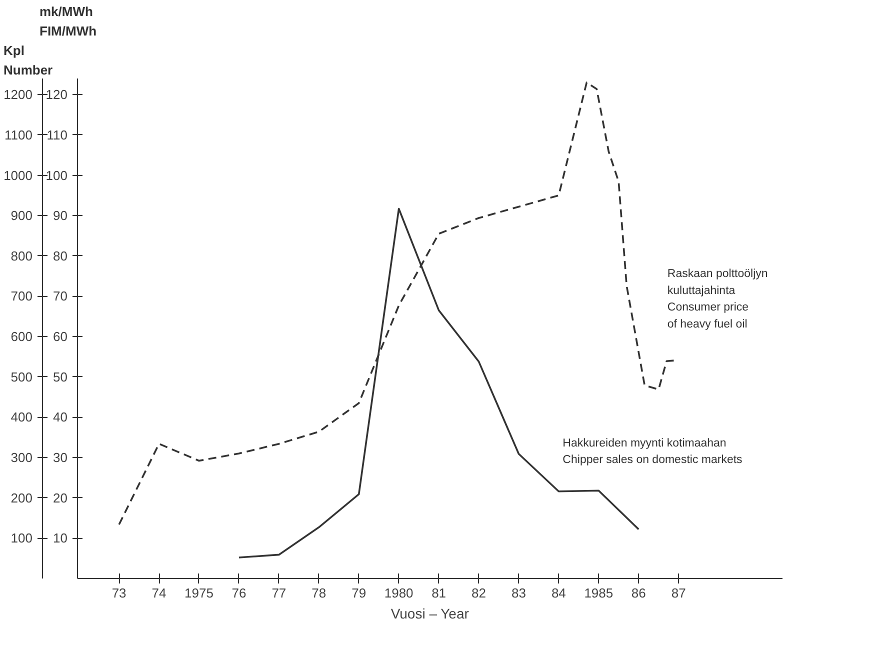 Image resolution: width=880 pixels, height=647 pixels. Describe the element at coordinates (18, 134) in the screenshot. I see `y-tick-label: 1100` at that location.